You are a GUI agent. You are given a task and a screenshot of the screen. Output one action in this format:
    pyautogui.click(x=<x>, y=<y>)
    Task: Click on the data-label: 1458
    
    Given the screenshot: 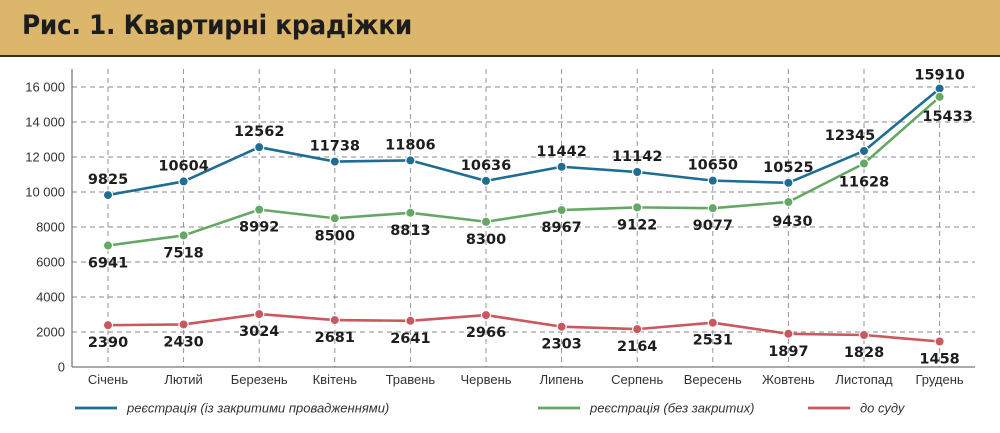 What is the action you would take?
    pyautogui.click(x=939, y=359)
    